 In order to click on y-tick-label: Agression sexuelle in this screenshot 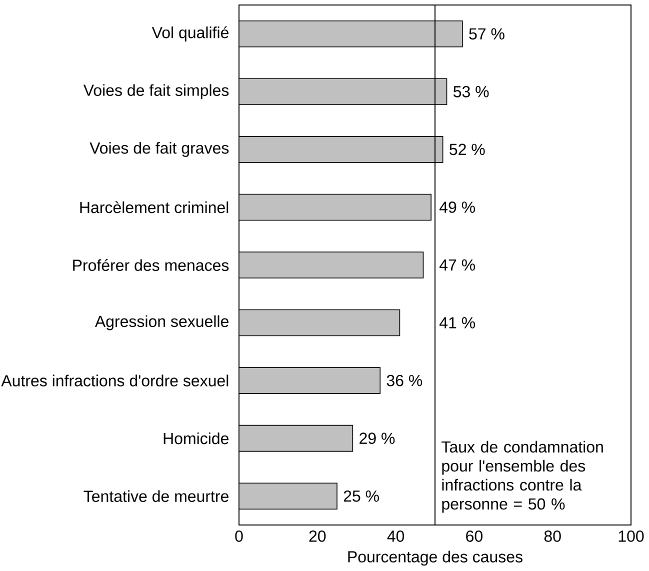, I will do `click(161, 322)`.